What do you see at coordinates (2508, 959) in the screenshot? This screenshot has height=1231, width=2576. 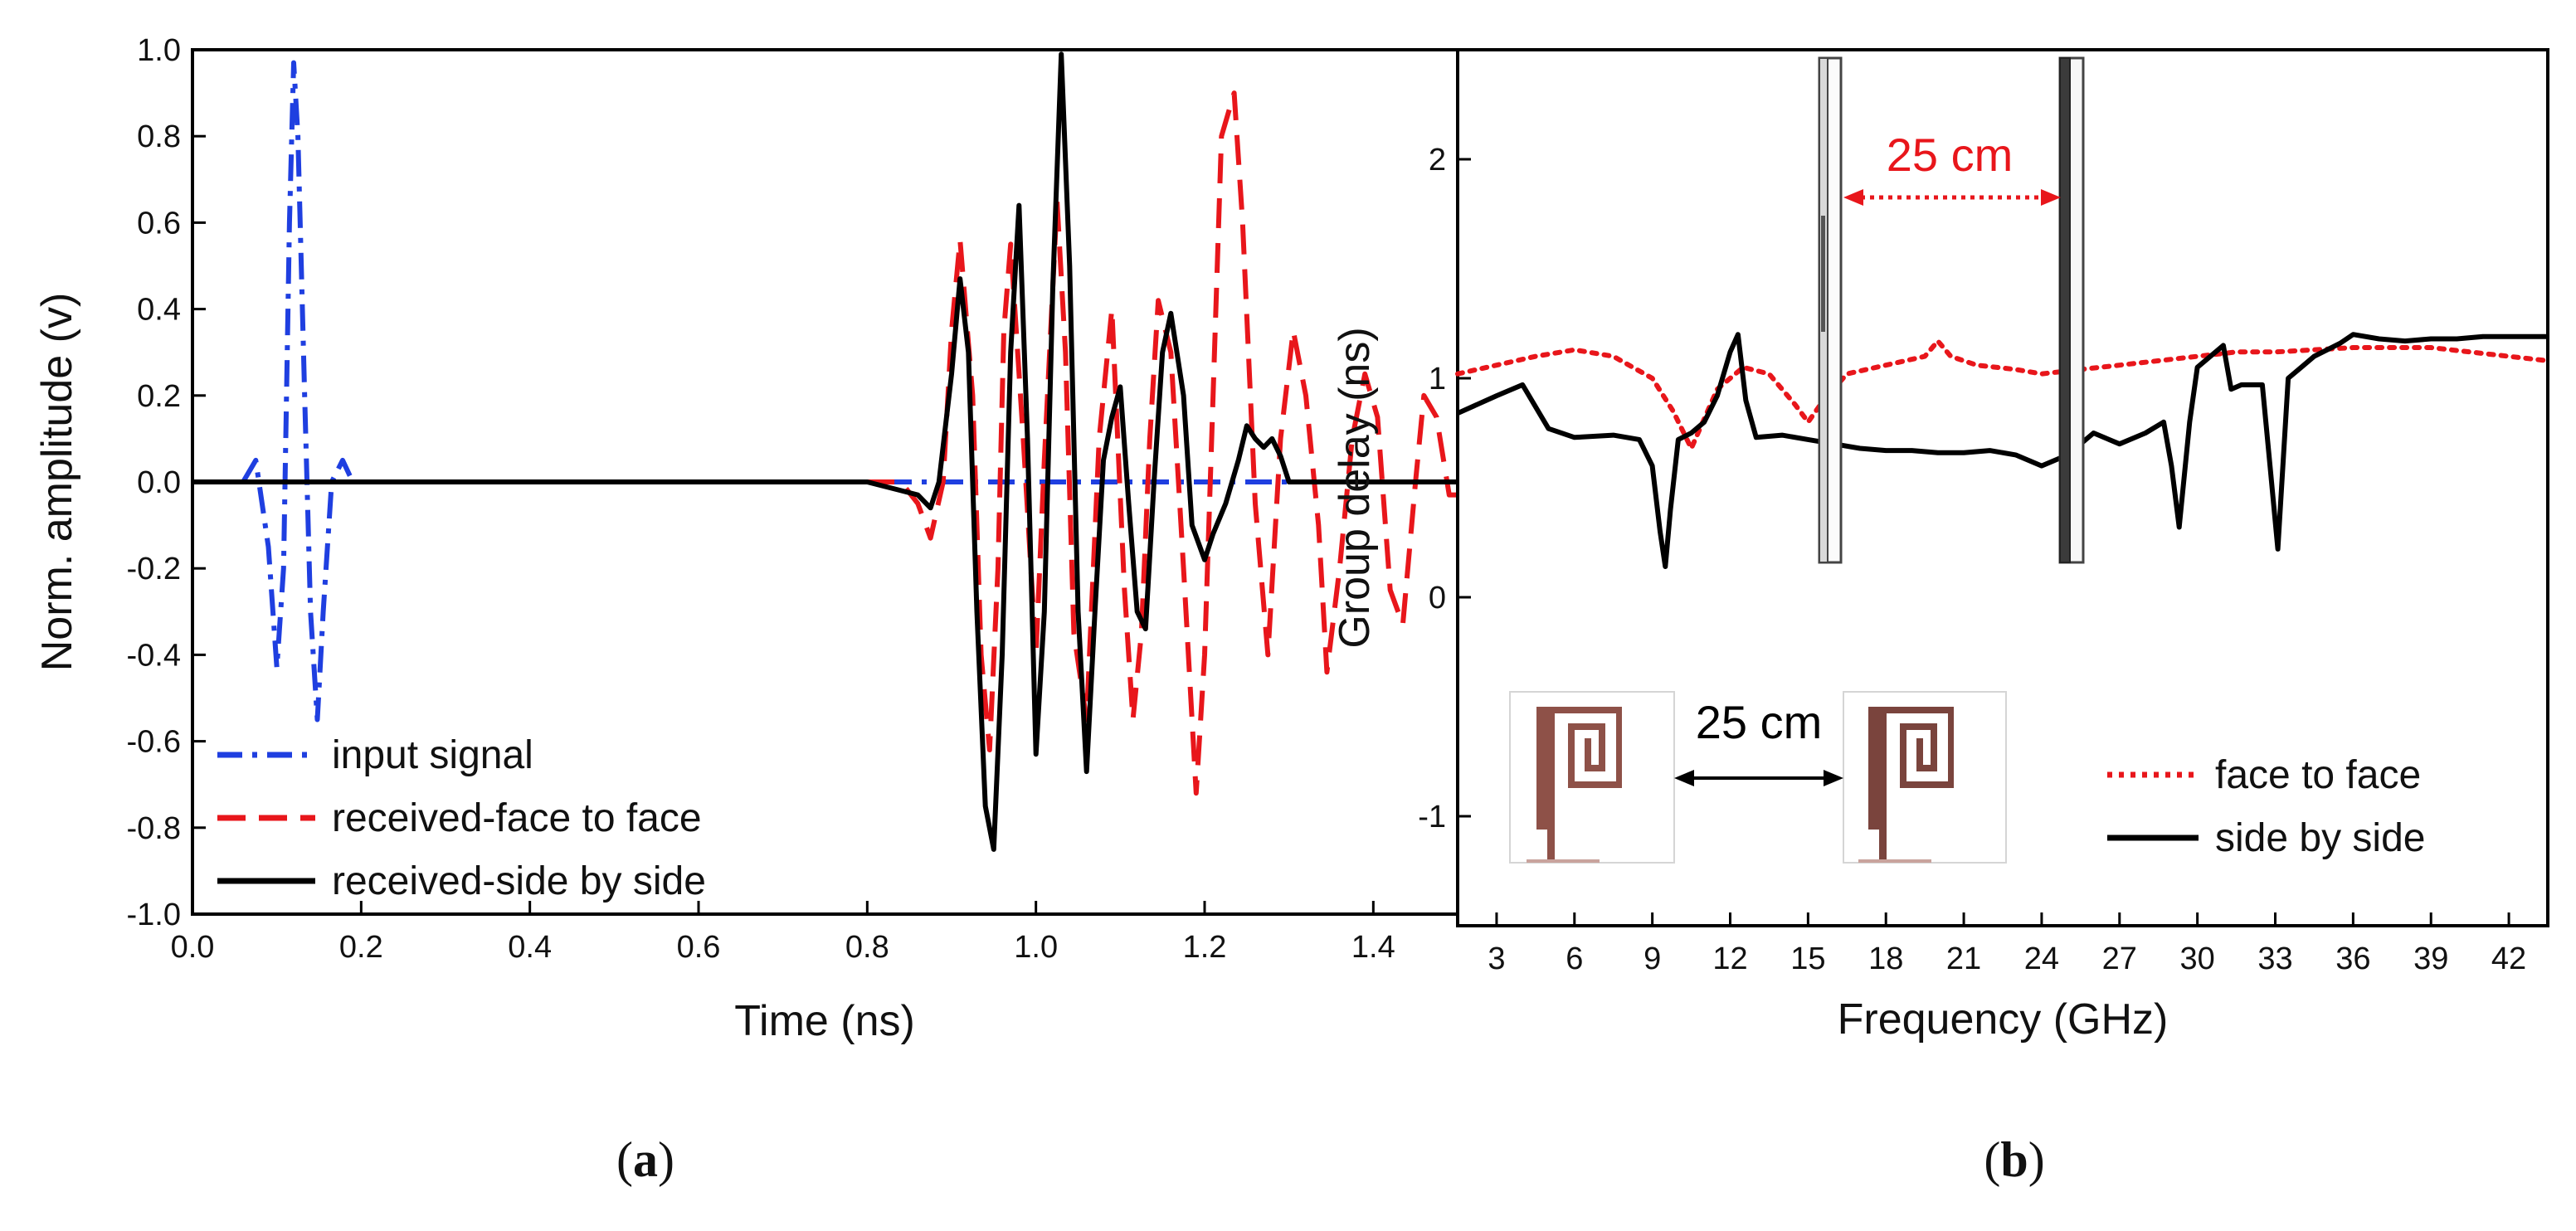 I see `panel-b-x-tick-label: 42` at bounding box center [2508, 959].